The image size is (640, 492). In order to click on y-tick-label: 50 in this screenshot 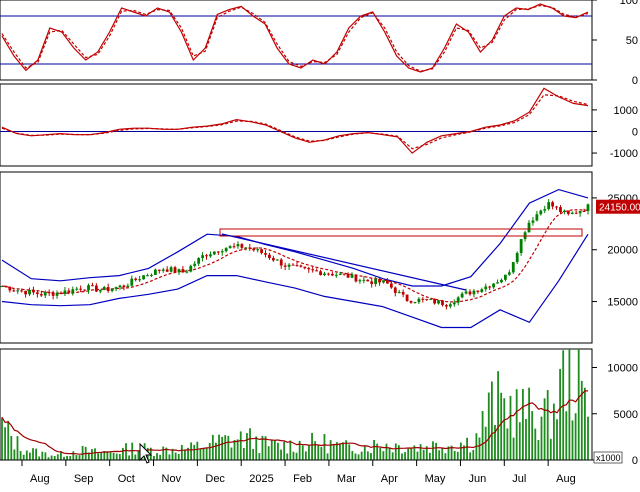, I will do `click(632, 41)`.